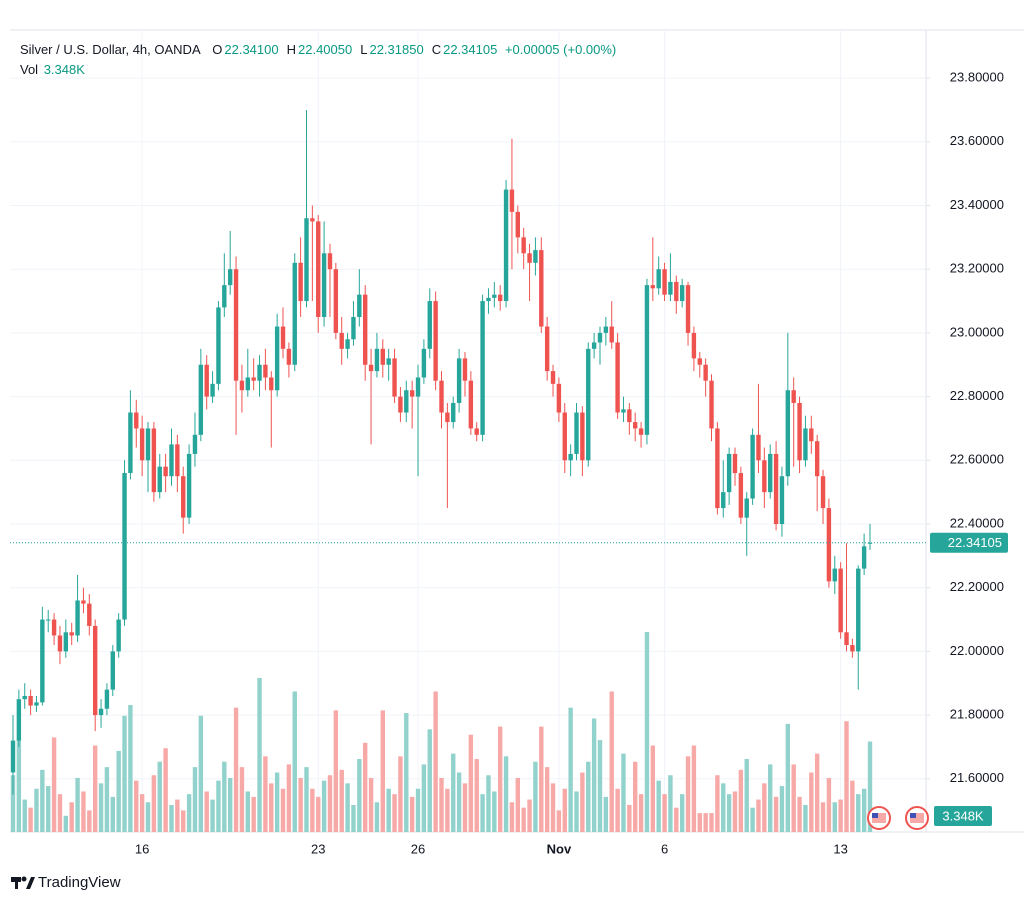 This screenshot has height=902, width=1024. Describe the element at coordinates (977, 204) in the screenshot. I see `y-tick-label: 23.40000` at that location.